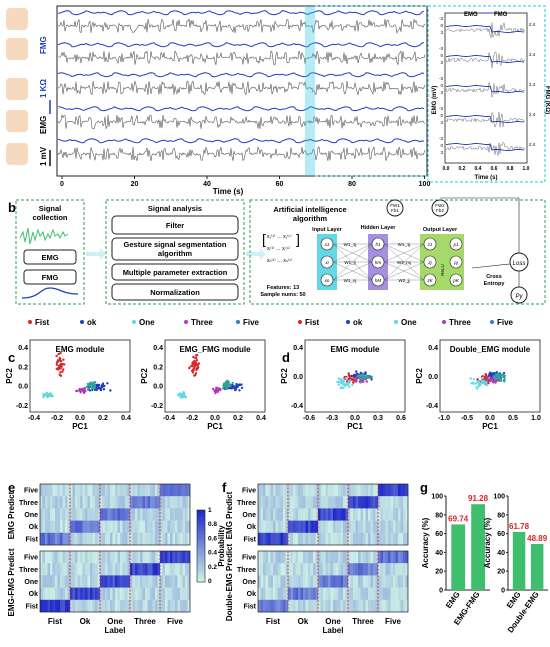  What do you see at coordinates (221, 546) in the screenshot?
I see `colorbar-label: Probability` at bounding box center [221, 546].